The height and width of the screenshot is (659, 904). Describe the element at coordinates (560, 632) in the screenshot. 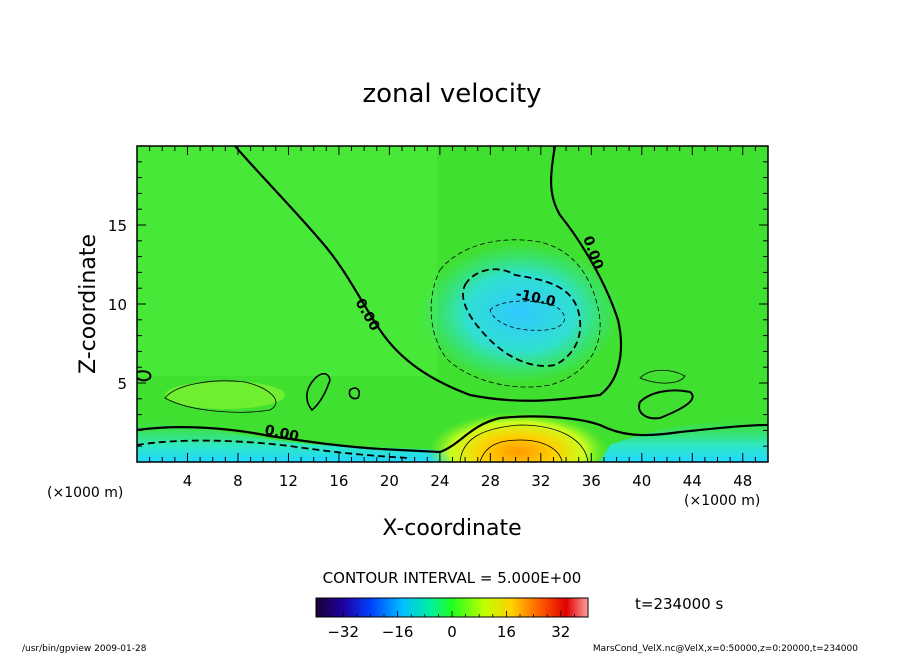

I see `colorbar-tick-label: 32` at that location.